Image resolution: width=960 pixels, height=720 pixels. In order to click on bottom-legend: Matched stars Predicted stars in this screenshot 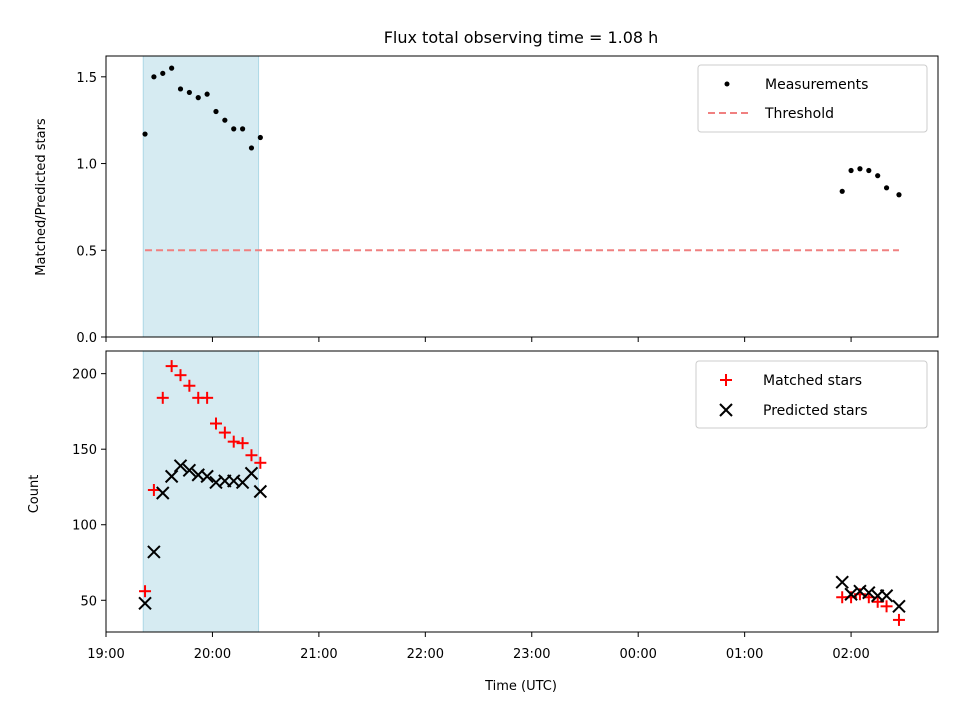, I will do `click(811, 394)`.